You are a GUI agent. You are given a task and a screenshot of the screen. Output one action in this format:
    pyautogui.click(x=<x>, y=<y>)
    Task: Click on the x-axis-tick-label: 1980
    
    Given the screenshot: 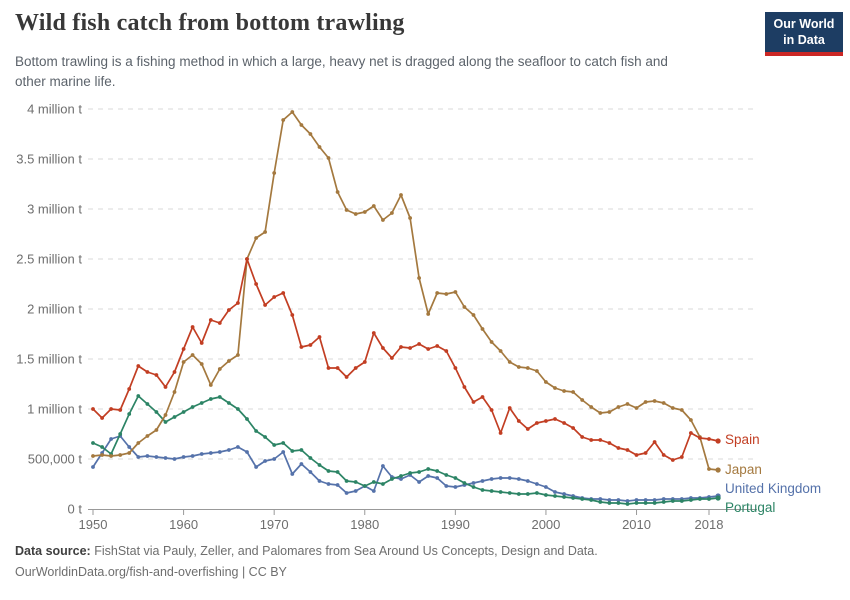 What is the action you would take?
    pyautogui.click(x=364, y=524)
    